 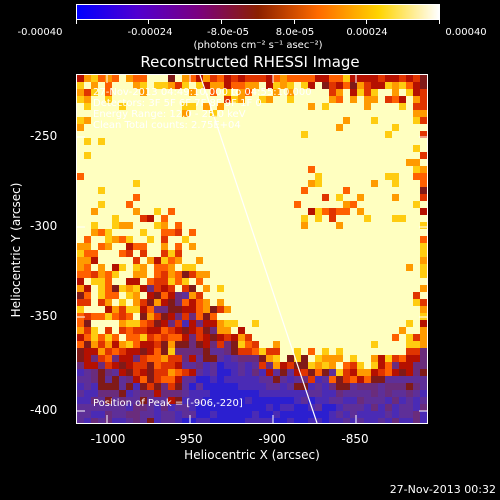 I want to click on y-tick-label: -350, so click(x=44, y=316).